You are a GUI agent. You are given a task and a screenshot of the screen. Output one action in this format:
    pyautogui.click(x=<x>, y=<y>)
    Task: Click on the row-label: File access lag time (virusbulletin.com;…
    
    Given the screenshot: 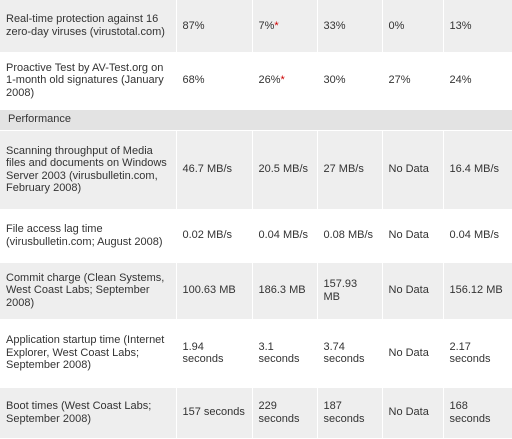 What is the action you would take?
    pyautogui.click(x=88, y=236)
    